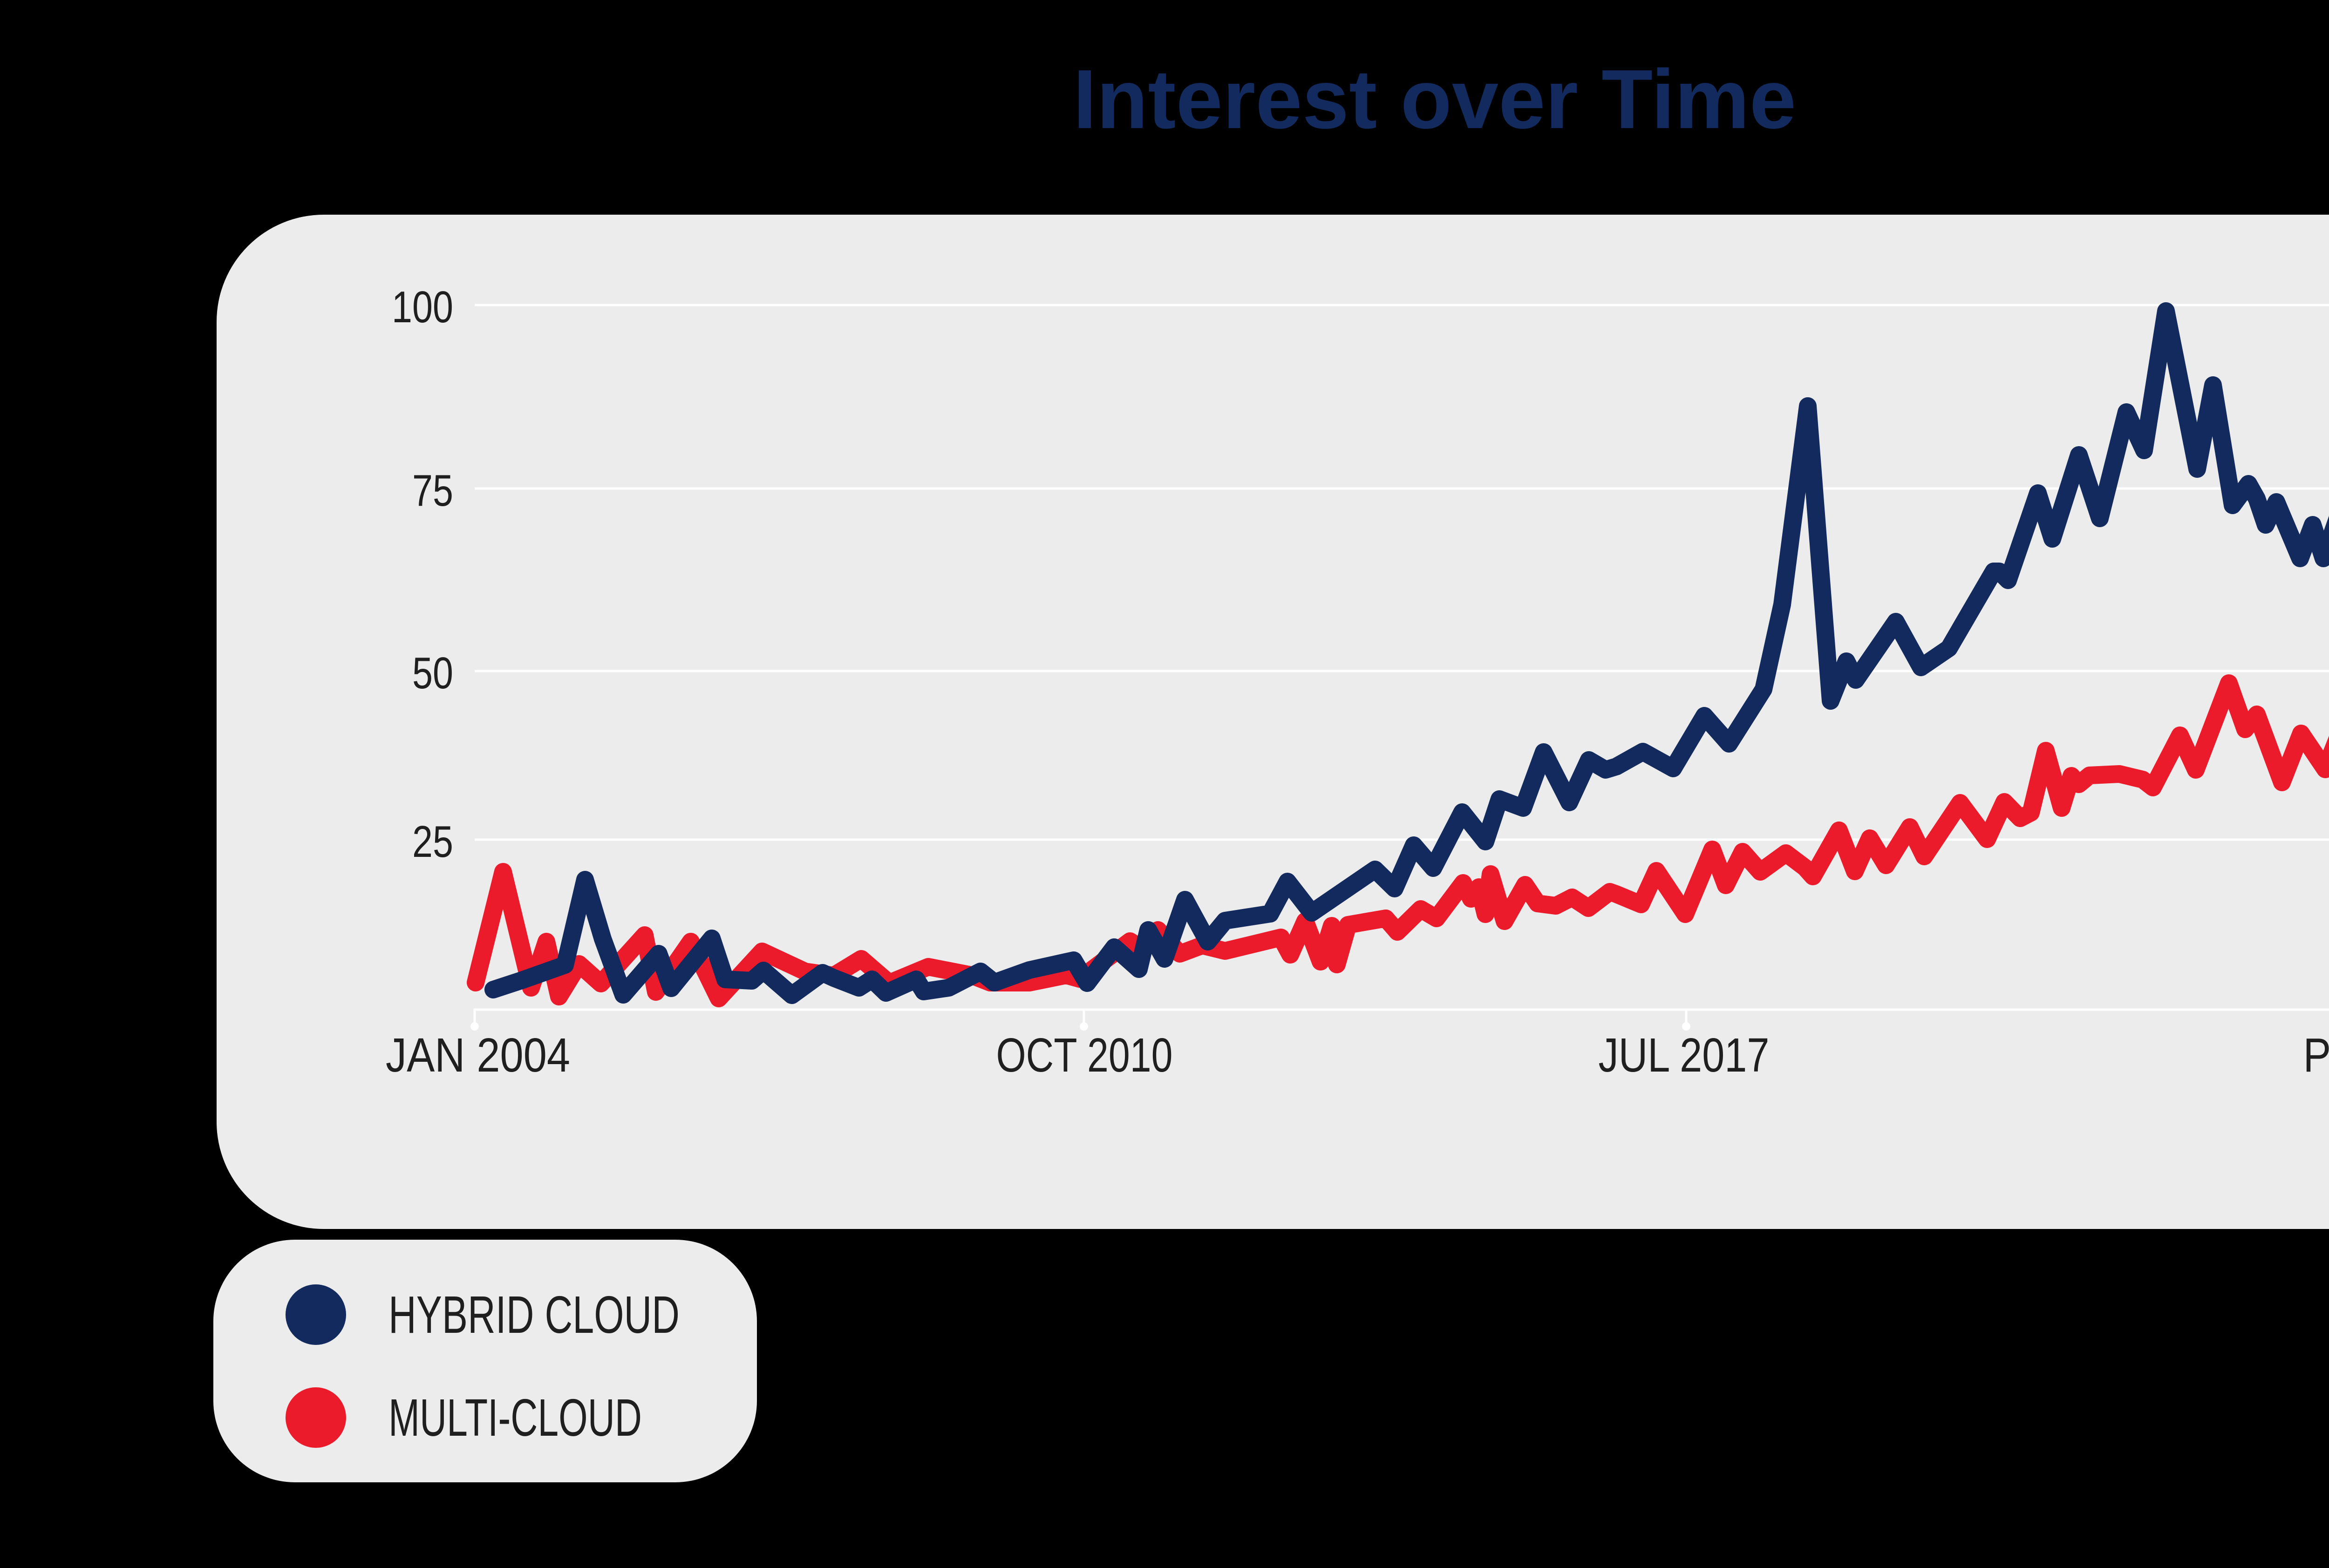 Image resolution: width=2329 pixels, height=1568 pixels. Describe the element at coordinates (1084, 1055) in the screenshot. I see `svg-text: OCT 2010` at that location.